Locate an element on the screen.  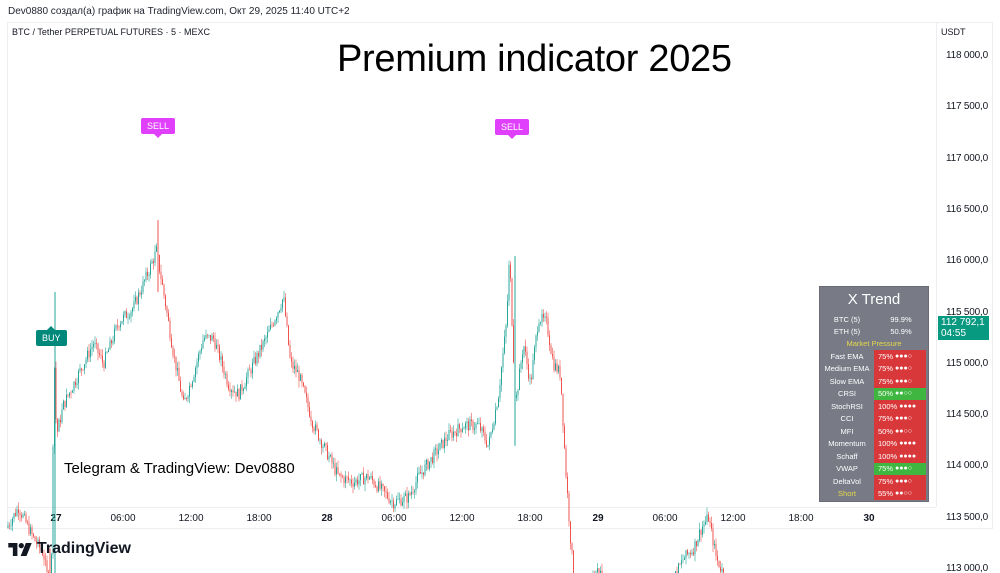
price-tick: 117 000,0 is located at coordinates (967, 158).